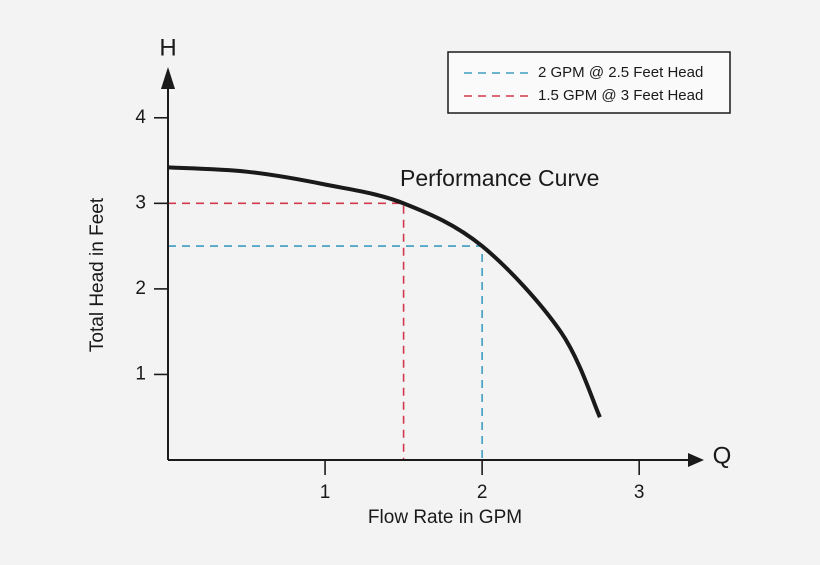  What do you see at coordinates (620, 72) in the screenshot?
I see `legend-label: 2 GPM @ 2.5 Feet Head` at bounding box center [620, 72].